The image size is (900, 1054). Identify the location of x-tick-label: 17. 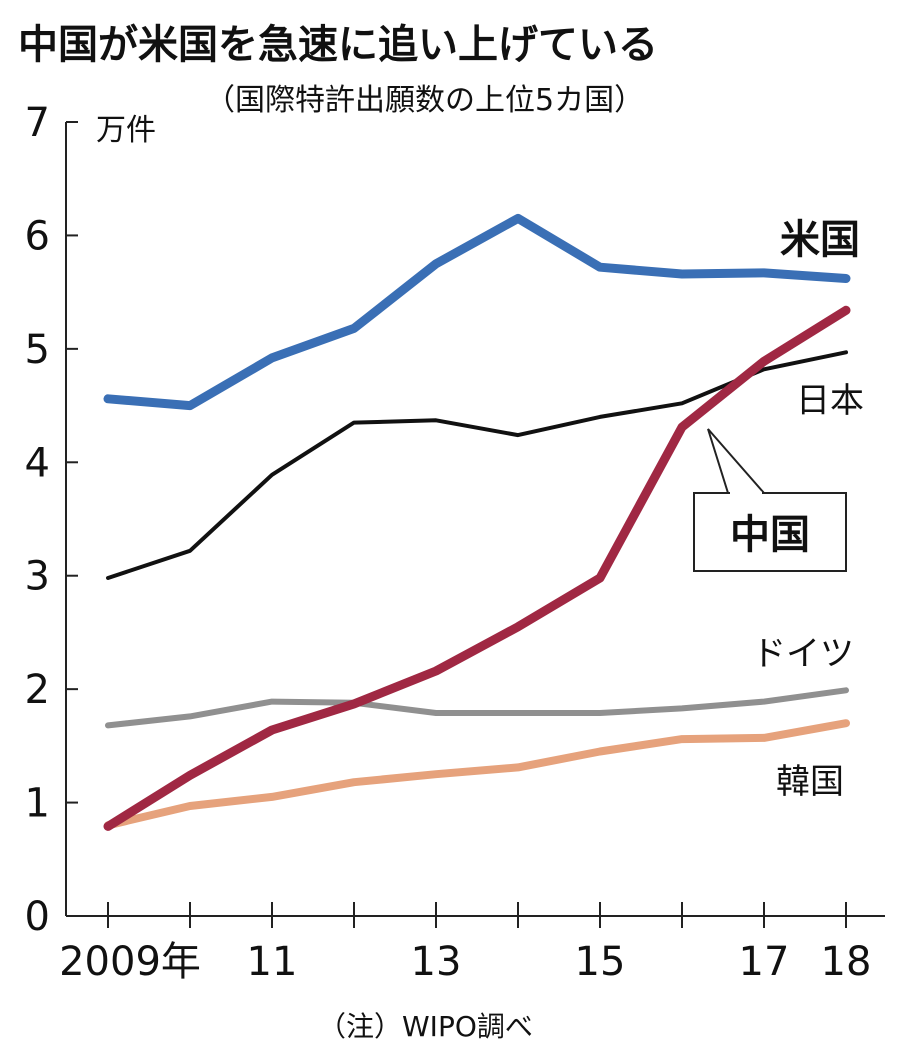
(764, 962).